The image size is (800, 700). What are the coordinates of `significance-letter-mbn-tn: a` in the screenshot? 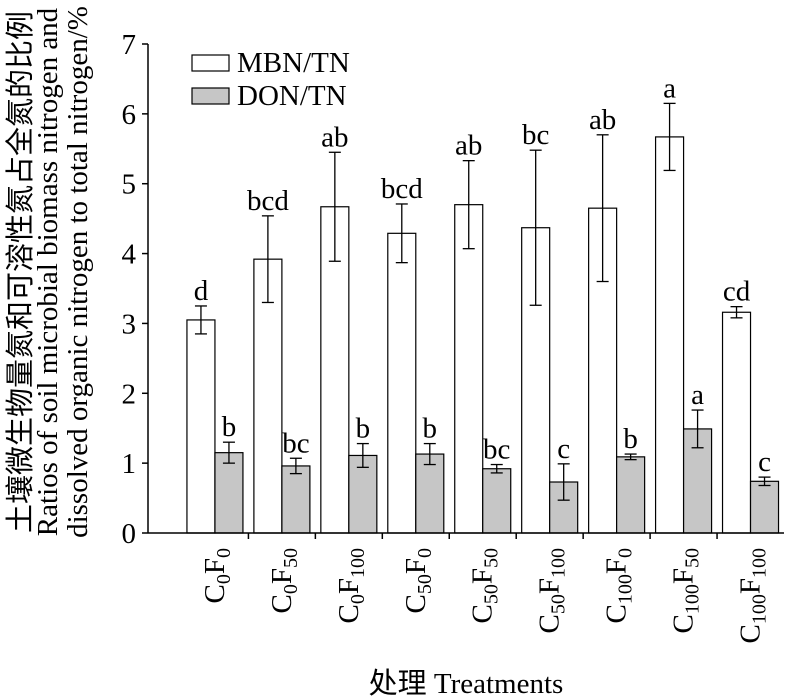 It's located at (669, 88).